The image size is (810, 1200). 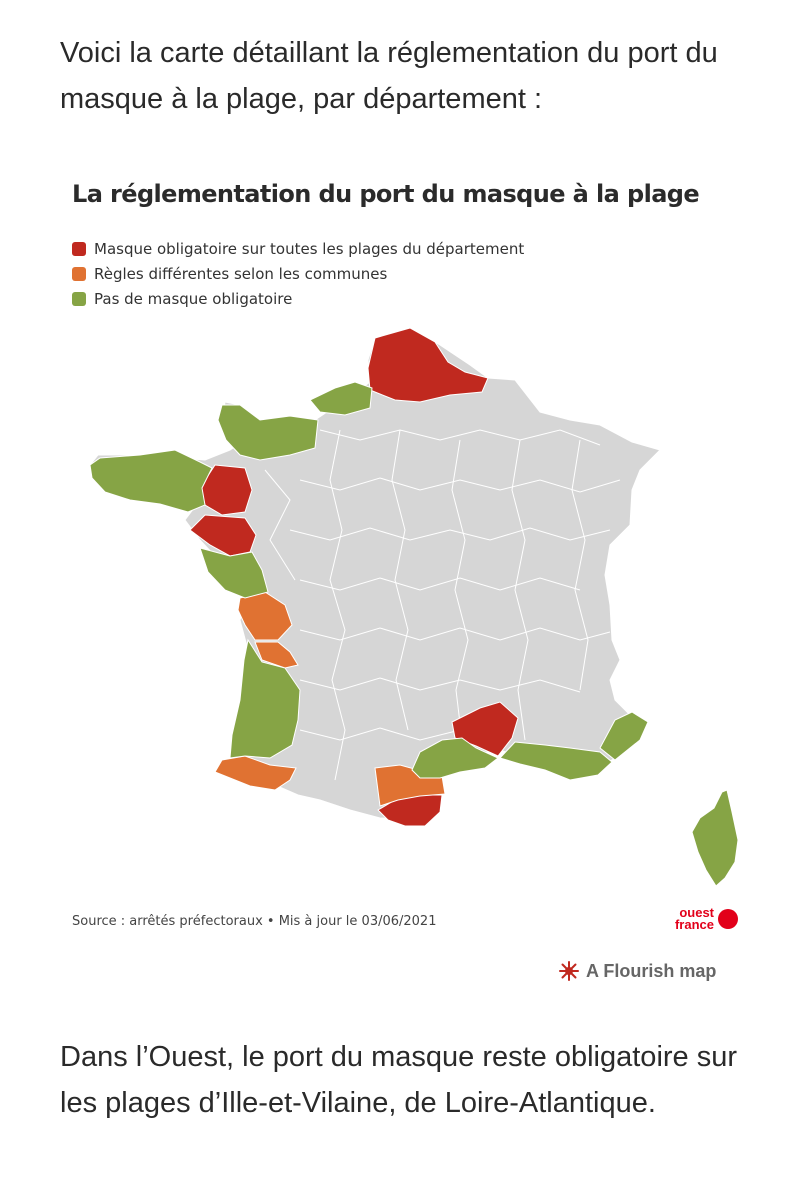 What do you see at coordinates (341, 398) in the screenshot?
I see `dept-seine-maritime` at bounding box center [341, 398].